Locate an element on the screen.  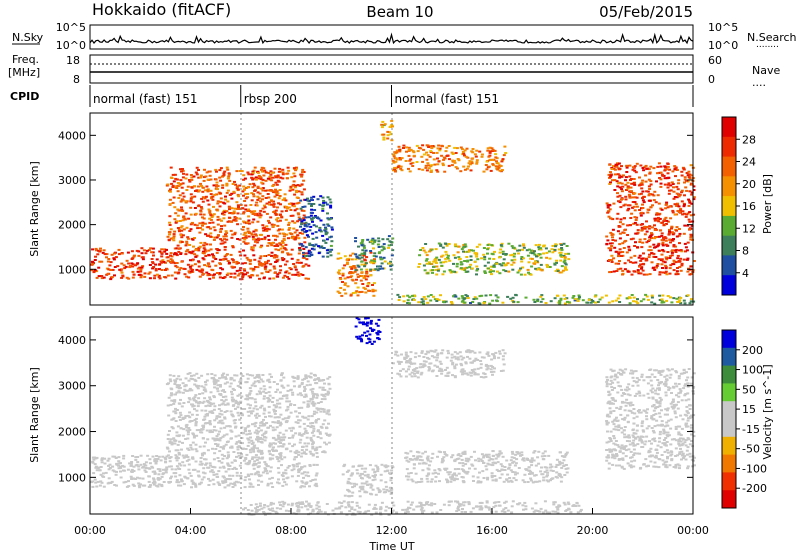
noise-right-tick-bottom: 10^0 is located at coordinates (723, 45).